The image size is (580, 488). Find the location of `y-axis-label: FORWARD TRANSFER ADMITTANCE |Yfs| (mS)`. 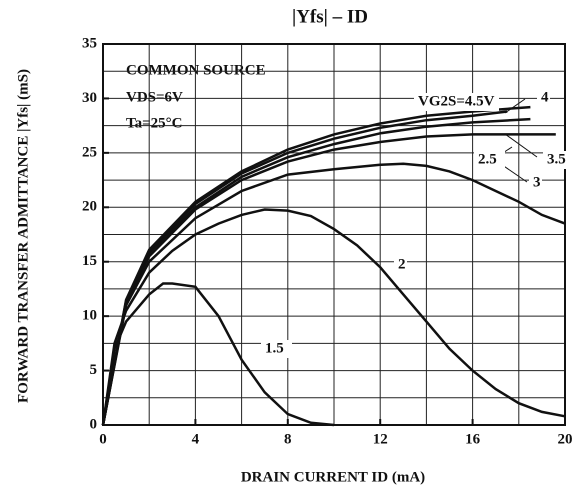

y-axis-label: FORWARD TRANSFER ADMITTANCE |Yfs| (mS) is located at coordinates (23, 236).